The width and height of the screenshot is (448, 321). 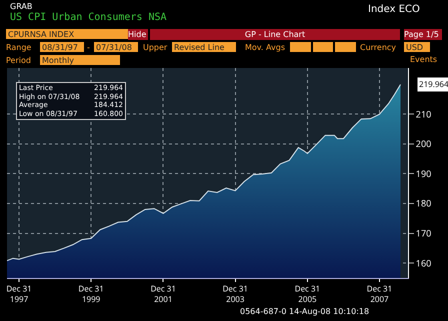 What do you see at coordinates (424, 59) in the screenshot?
I see `text: Events` at bounding box center [424, 59].